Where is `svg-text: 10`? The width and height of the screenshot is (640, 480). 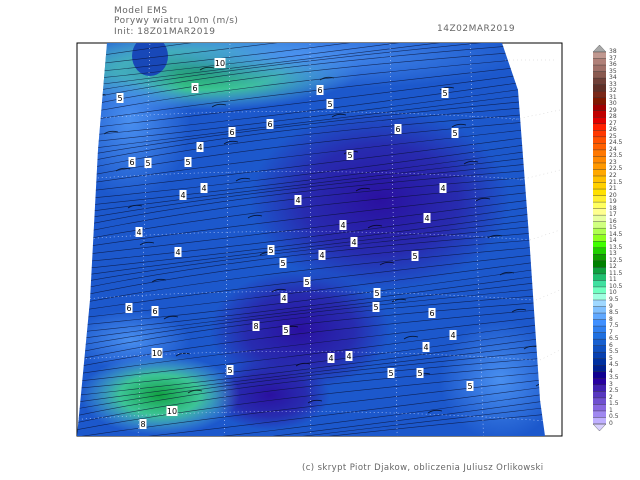
svg-text: 10 is located at coordinates (172, 411).